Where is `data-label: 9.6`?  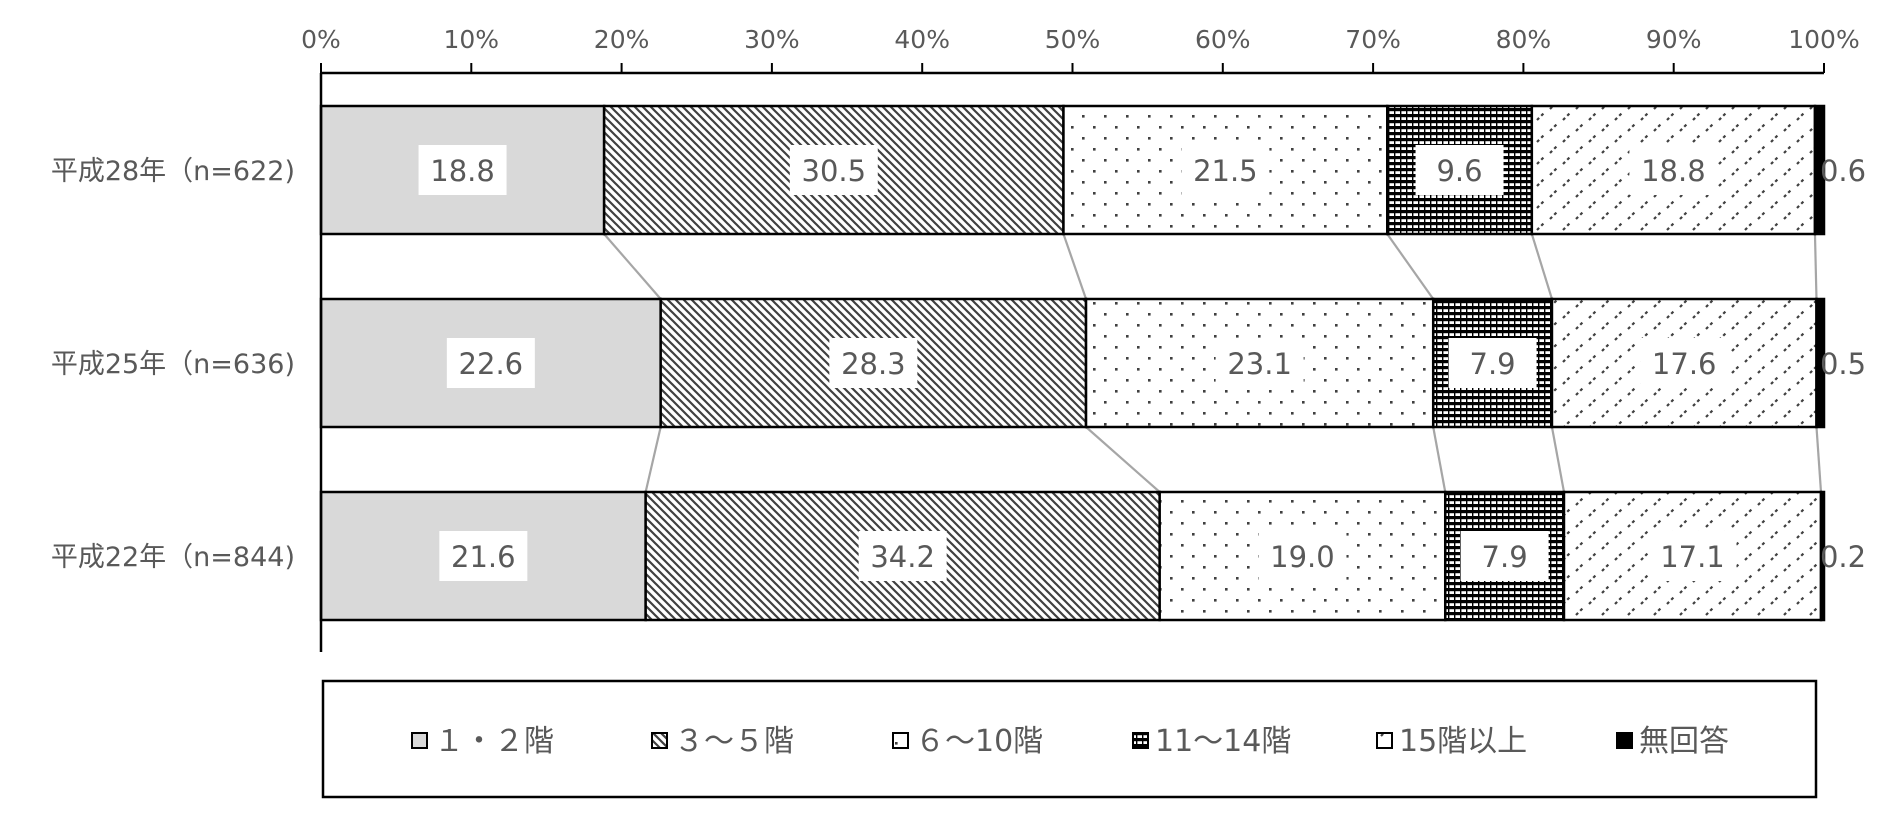 data-label: 9.6 is located at coordinates (1459, 171).